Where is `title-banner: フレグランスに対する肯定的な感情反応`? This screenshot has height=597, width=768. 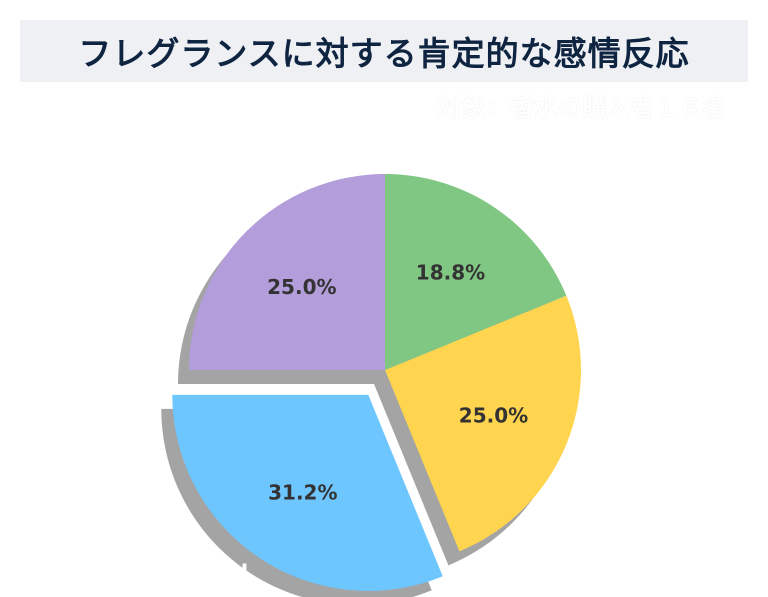 title-banner: フレグランスに対する肯定的な感情反応 is located at coordinates (384, 51).